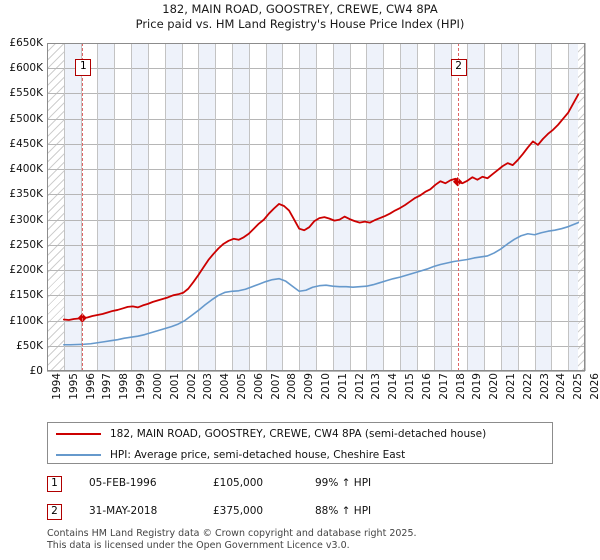  What do you see at coordinates (410, 386) in the screenshot?
I see `x-axis-tick-label: 2015` at bounding box center [410, 386].